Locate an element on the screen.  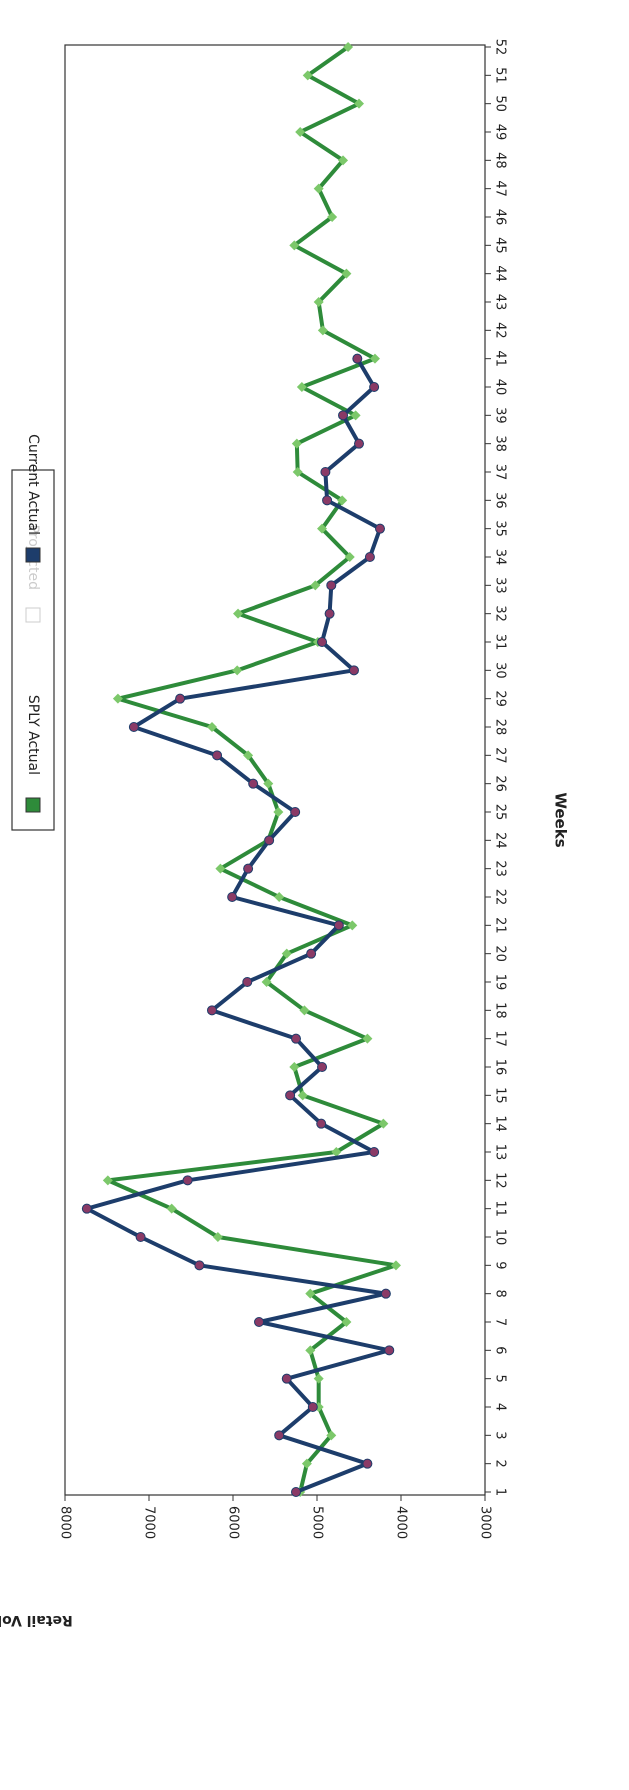
x-tick-label: 39 is located at coordinates (500, 415).